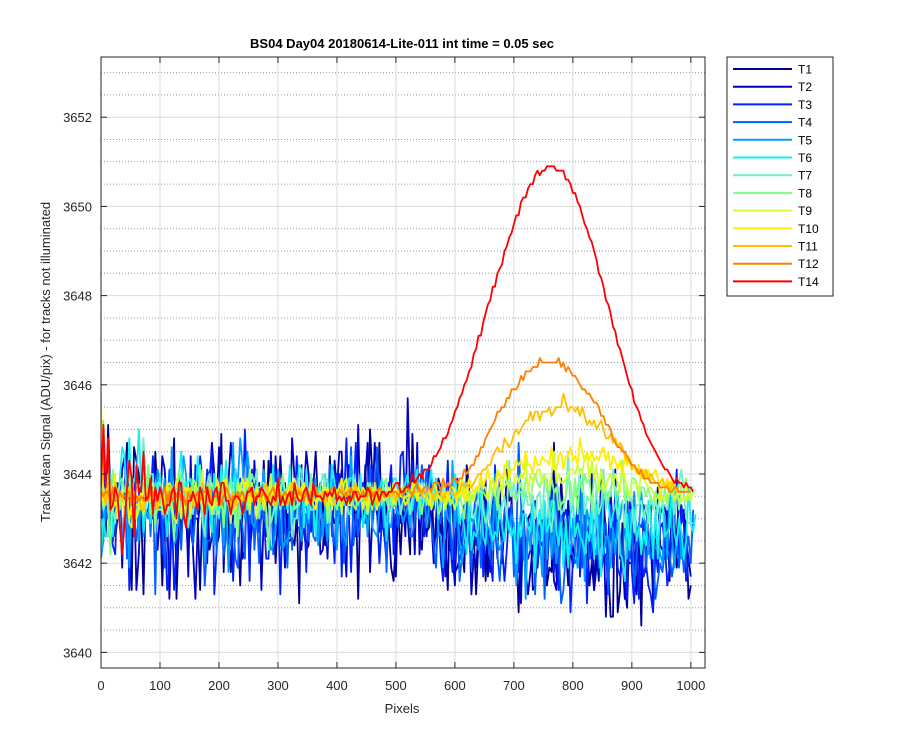  Describe the element at coordinates (772, 193) in the screenshot. I see `legend-item: T8` at that location.